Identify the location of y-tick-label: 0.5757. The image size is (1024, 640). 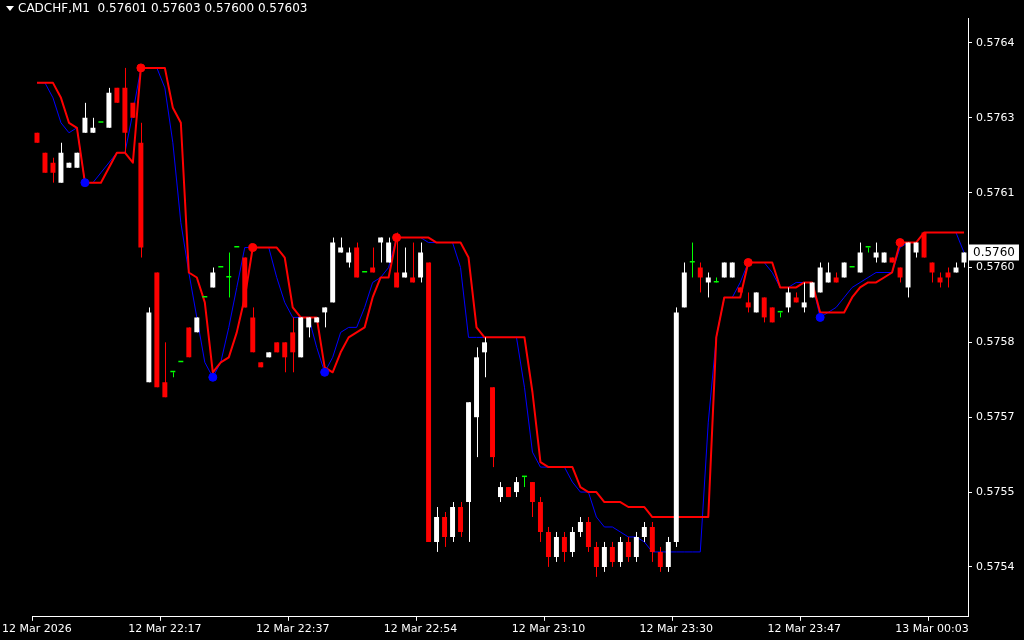
(995, 417).